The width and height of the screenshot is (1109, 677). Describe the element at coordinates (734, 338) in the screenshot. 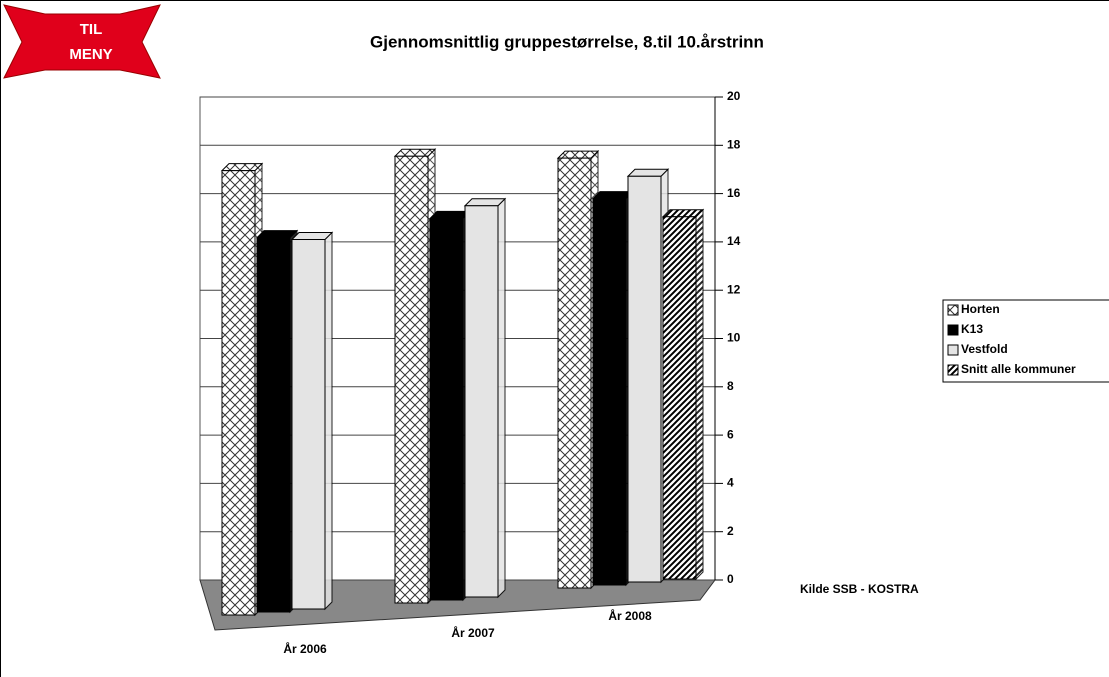

I see `y-tick-label: 10` at that location.